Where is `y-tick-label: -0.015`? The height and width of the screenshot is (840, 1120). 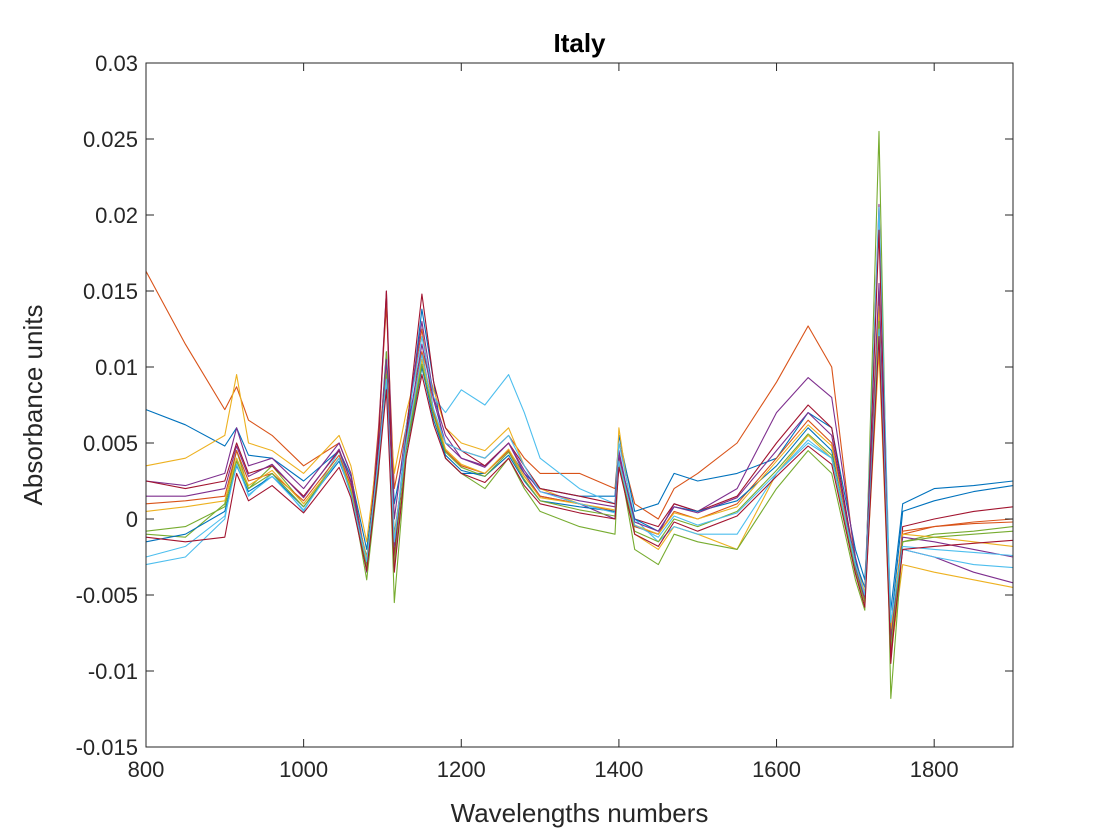
y-tick-label: -0.015 is located at coordinates (107, 747).